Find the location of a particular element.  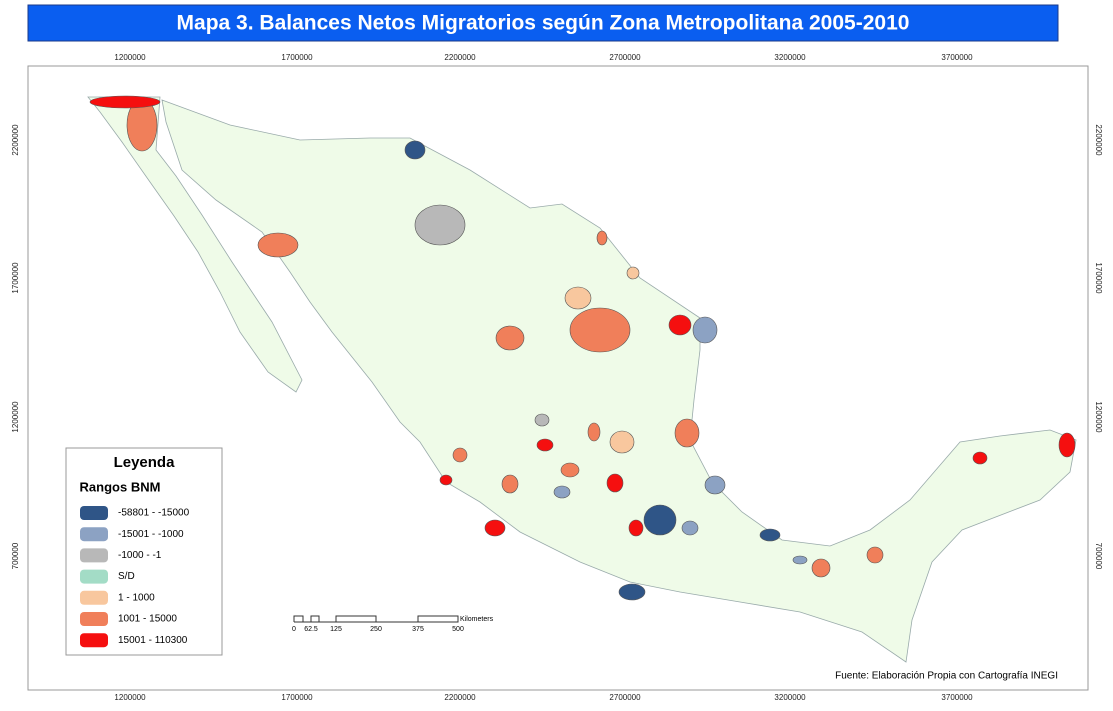

y-coord-right: 1200000 is located at coordinates (1098, 417).